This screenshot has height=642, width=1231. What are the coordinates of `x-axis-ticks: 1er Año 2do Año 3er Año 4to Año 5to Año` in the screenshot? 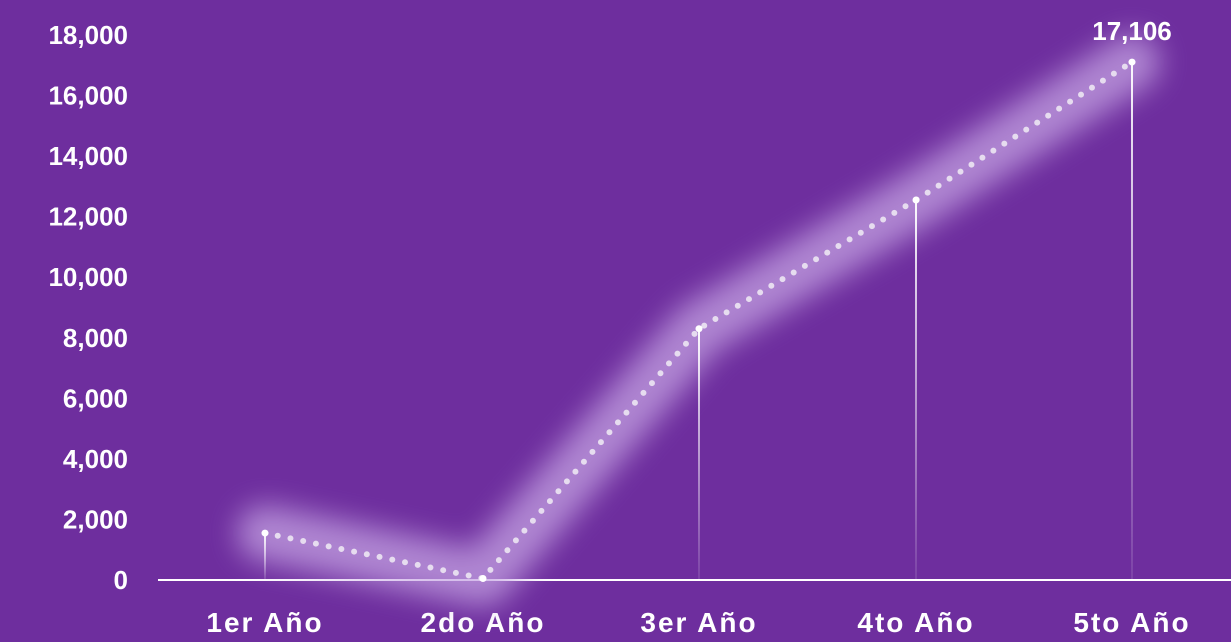 It's located at (698, 622).